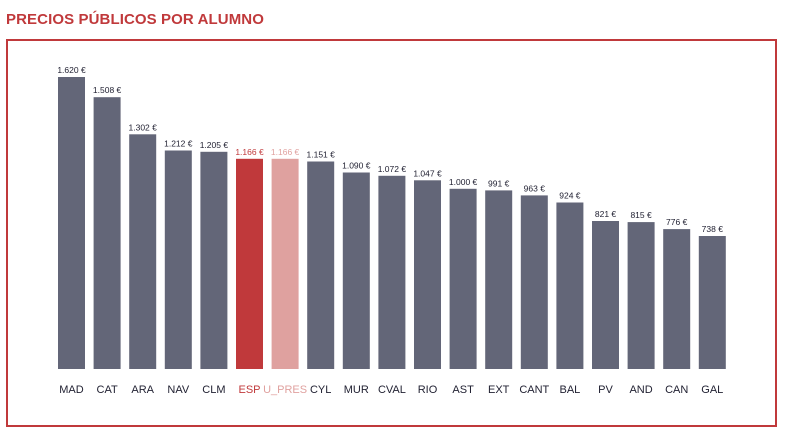 This screenshot has width=794, height=437. Describe the element at coordinates (641, 215) in the screenshot. I see `value-label-and: 815 €` at that location.